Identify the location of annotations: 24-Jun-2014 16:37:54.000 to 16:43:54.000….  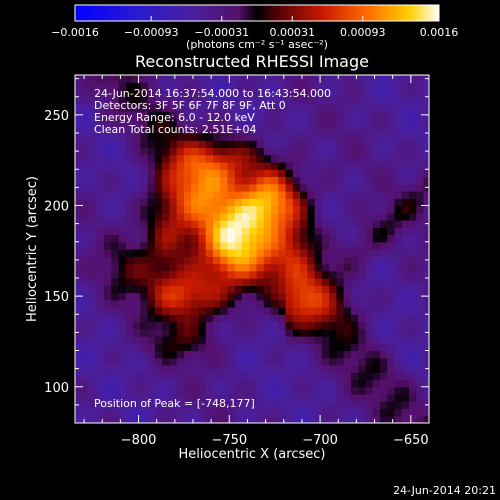
(212, 111).